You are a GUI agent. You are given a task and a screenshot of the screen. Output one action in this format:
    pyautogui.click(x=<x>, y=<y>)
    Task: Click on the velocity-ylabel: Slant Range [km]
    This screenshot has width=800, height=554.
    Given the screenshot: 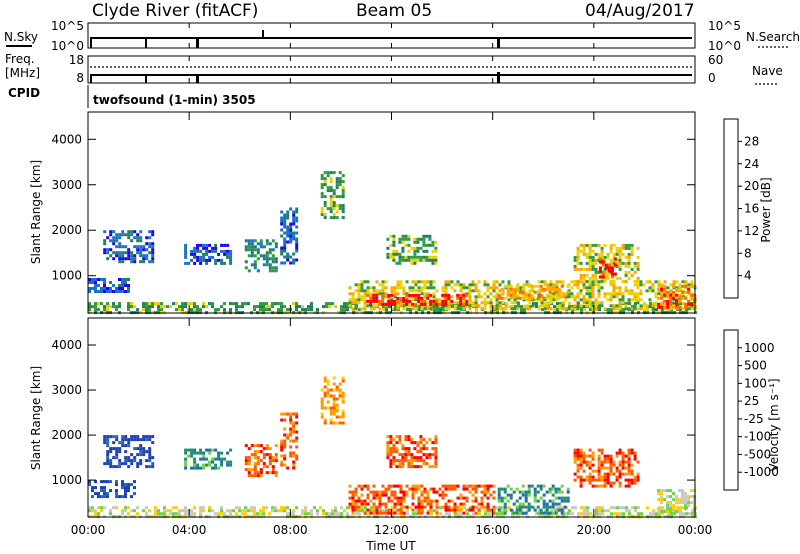 What is the action you would take?
    pyautogui.click(x=36, y=418)
    